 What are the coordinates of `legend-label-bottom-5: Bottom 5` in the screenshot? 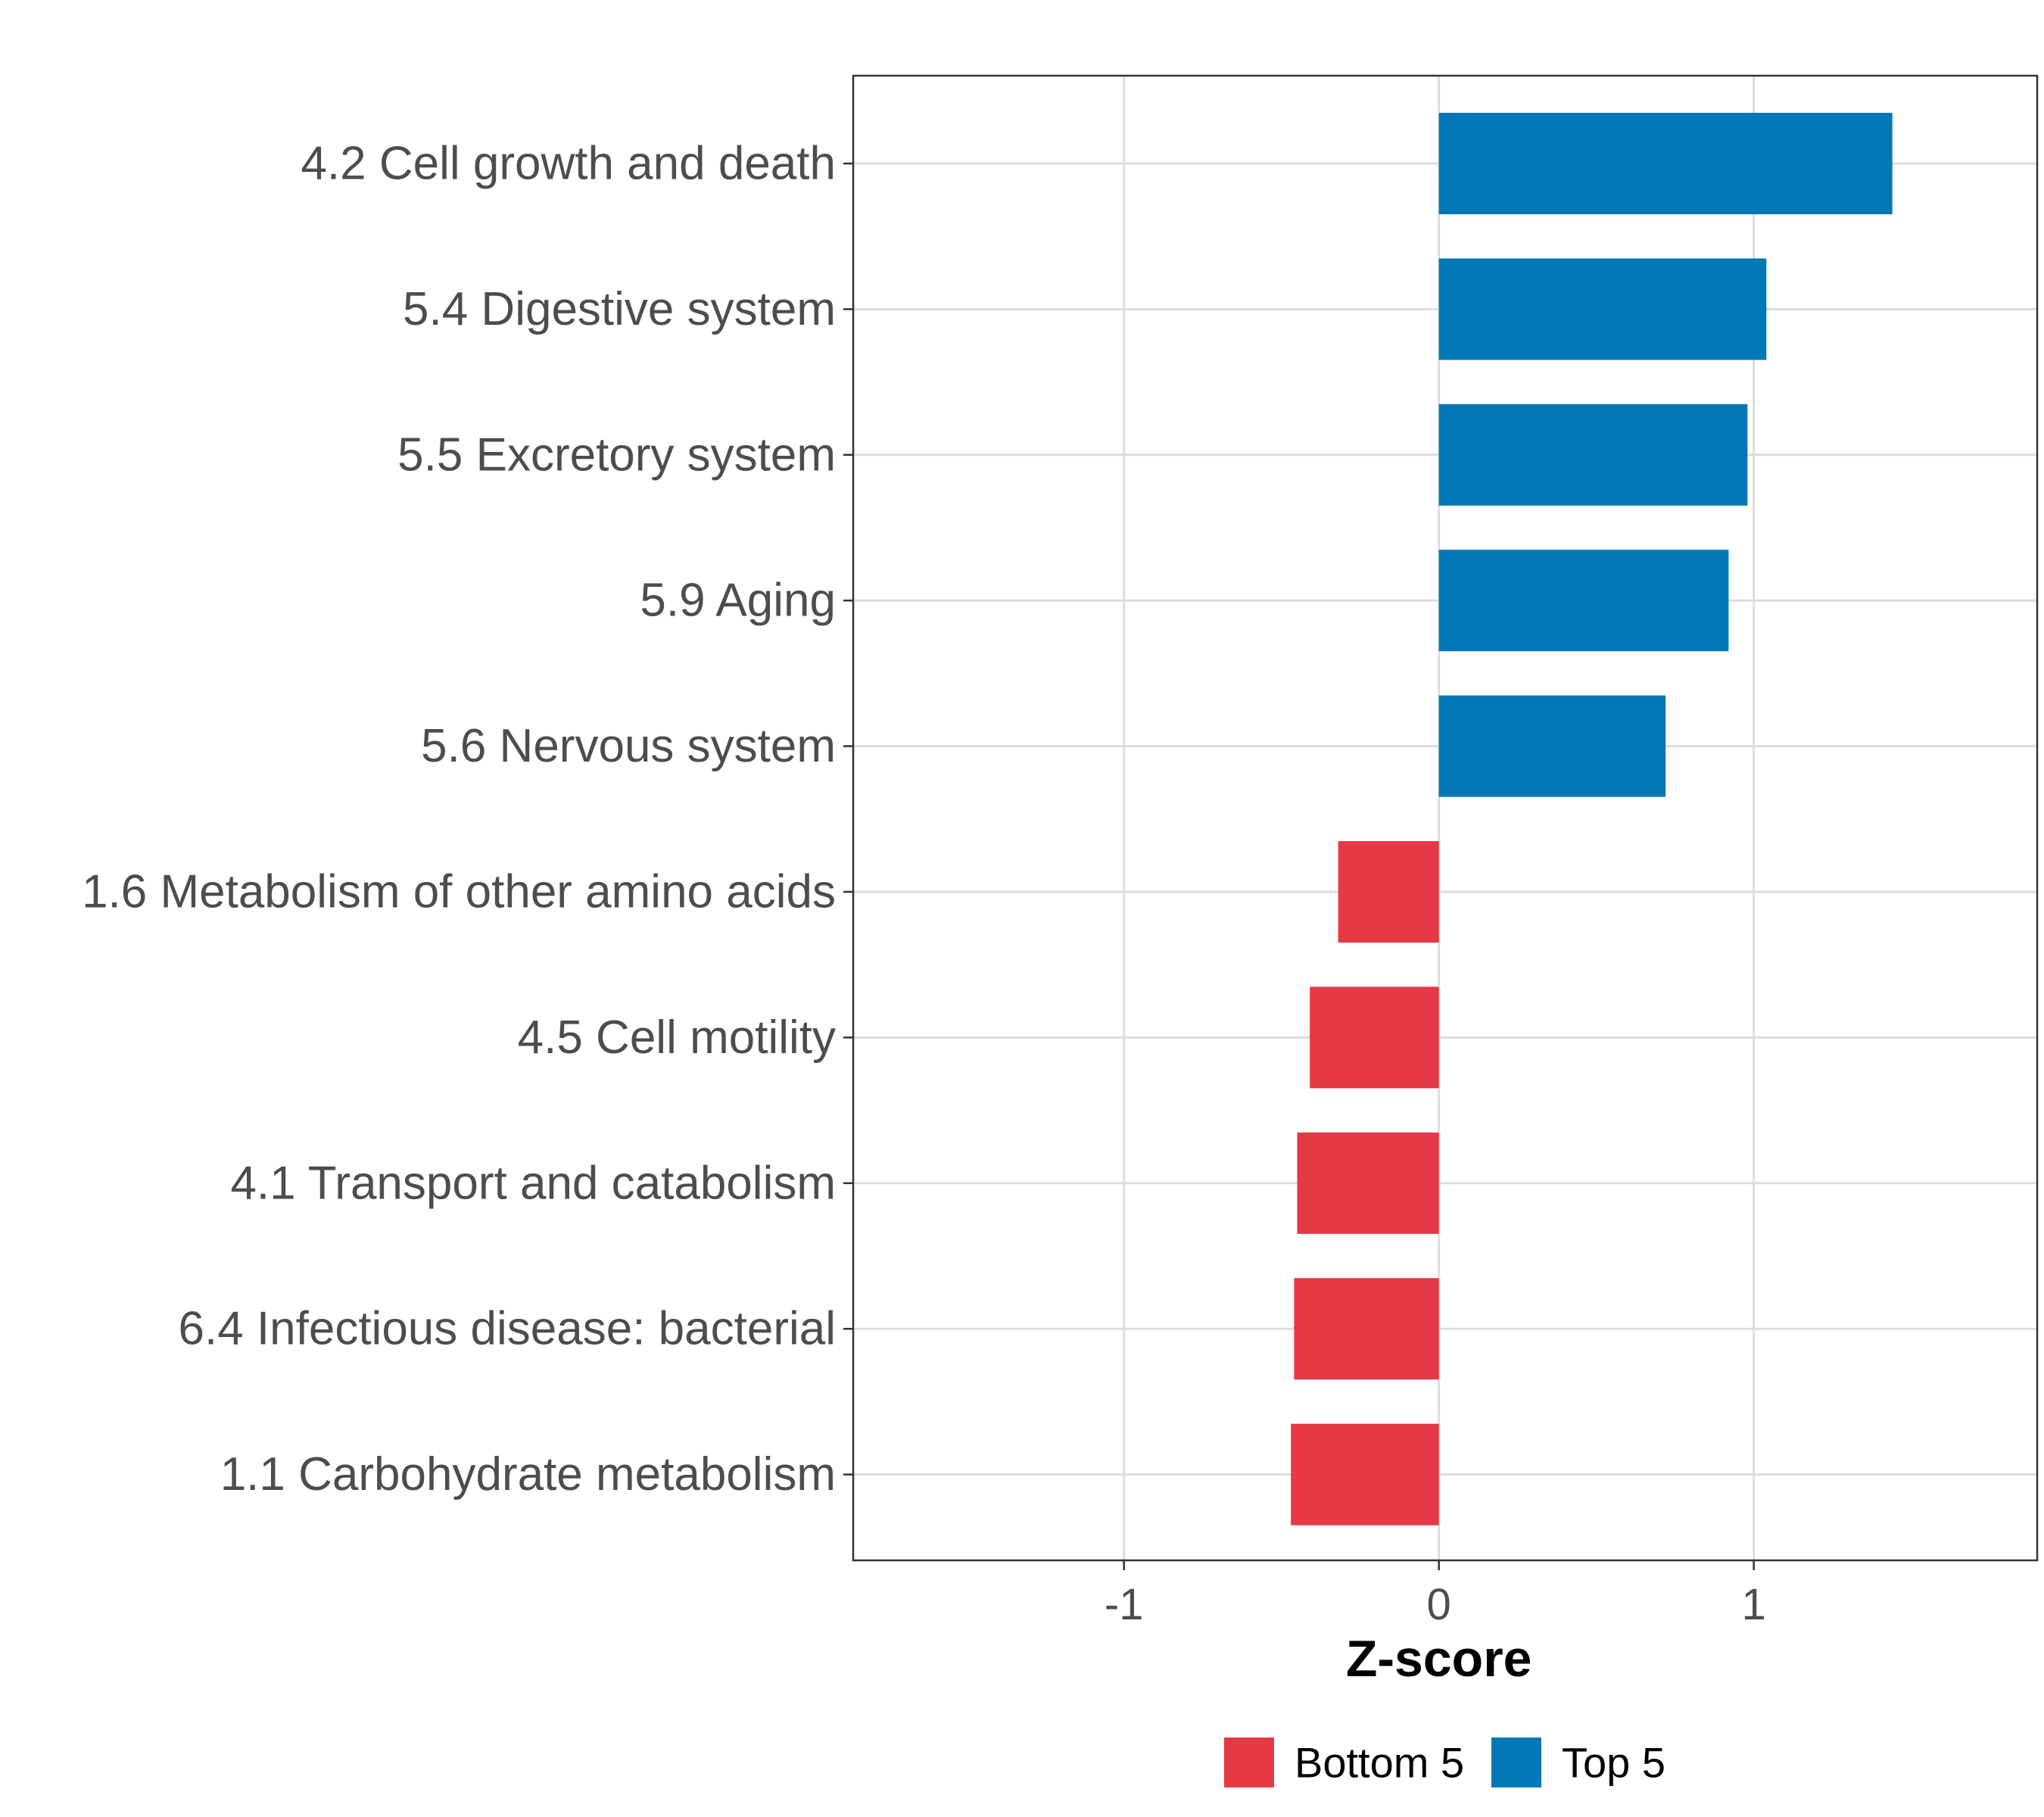 It's located at (1379, 1763).